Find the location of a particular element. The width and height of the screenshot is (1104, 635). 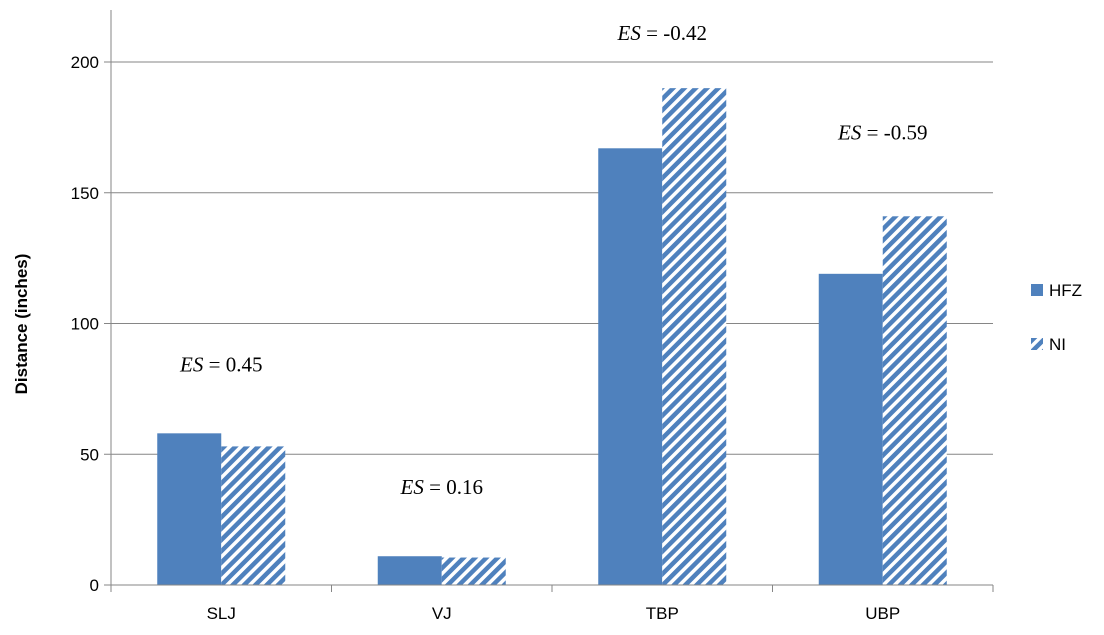

x-tick-label: VJ is located at coordinates (442, 613).